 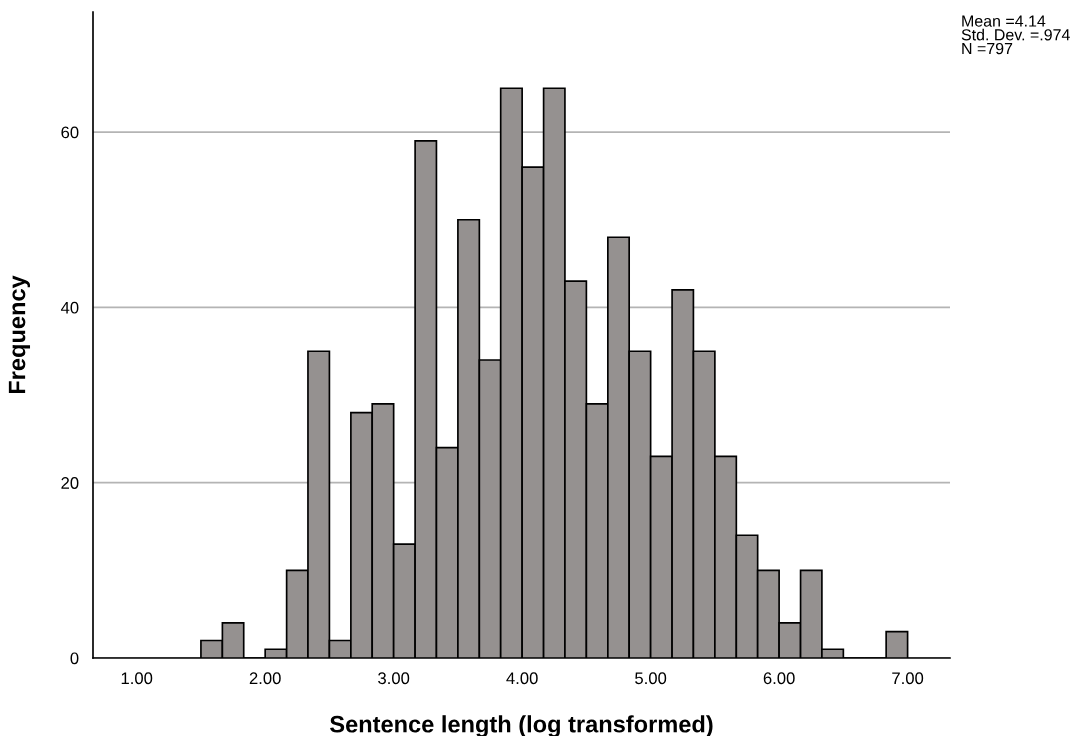 What do you see at coordinates (522, 678) in the screenshot?
I see `x-tick-label: 4.00` at bounding box center [522, 678].